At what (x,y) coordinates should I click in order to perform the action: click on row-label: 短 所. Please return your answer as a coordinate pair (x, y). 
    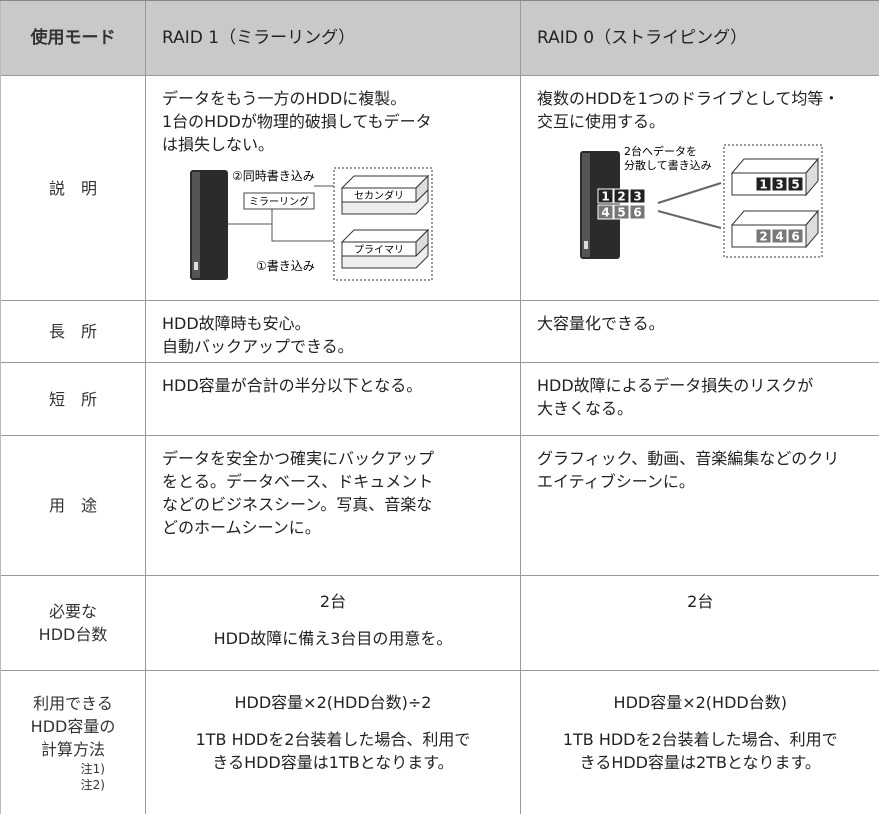
    Looking at the image, I should click on (73, 399).